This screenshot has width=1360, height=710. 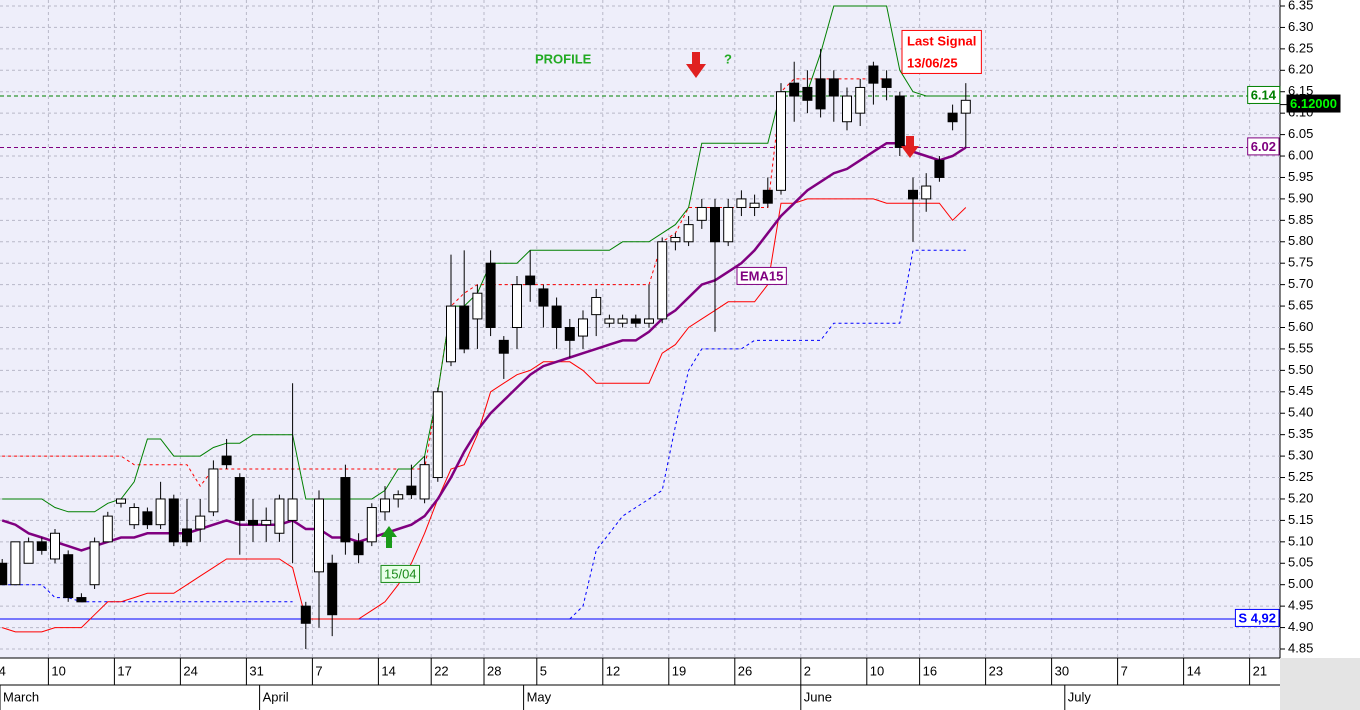 I want to click on last-price-label: 6.12000, so click(x=1313, y=103).